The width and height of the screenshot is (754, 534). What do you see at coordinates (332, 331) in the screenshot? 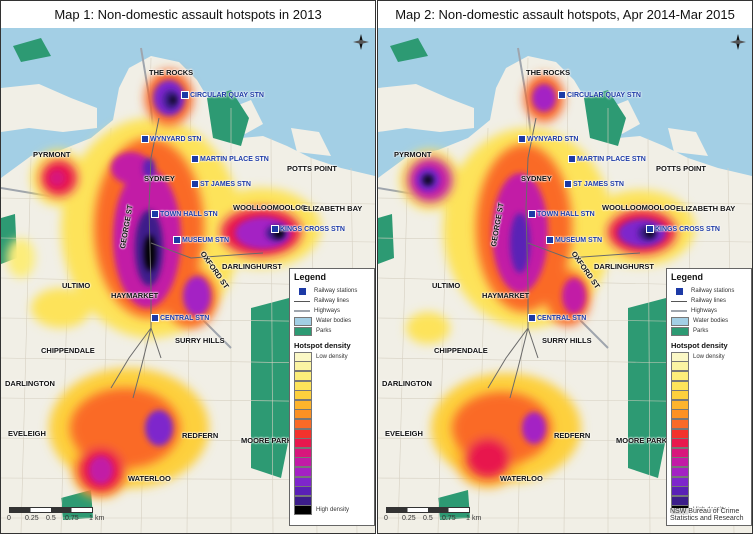
I see `legend-row-parks: Parks` at bounding box center [332, 331].